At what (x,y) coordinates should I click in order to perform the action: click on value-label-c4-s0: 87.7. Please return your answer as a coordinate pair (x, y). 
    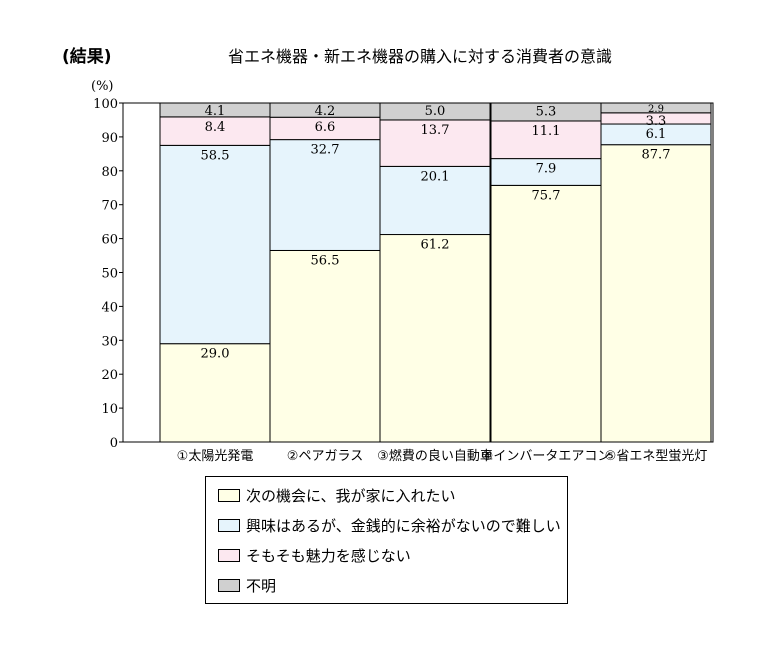
    Looking at the image, I should click on (656, 155).